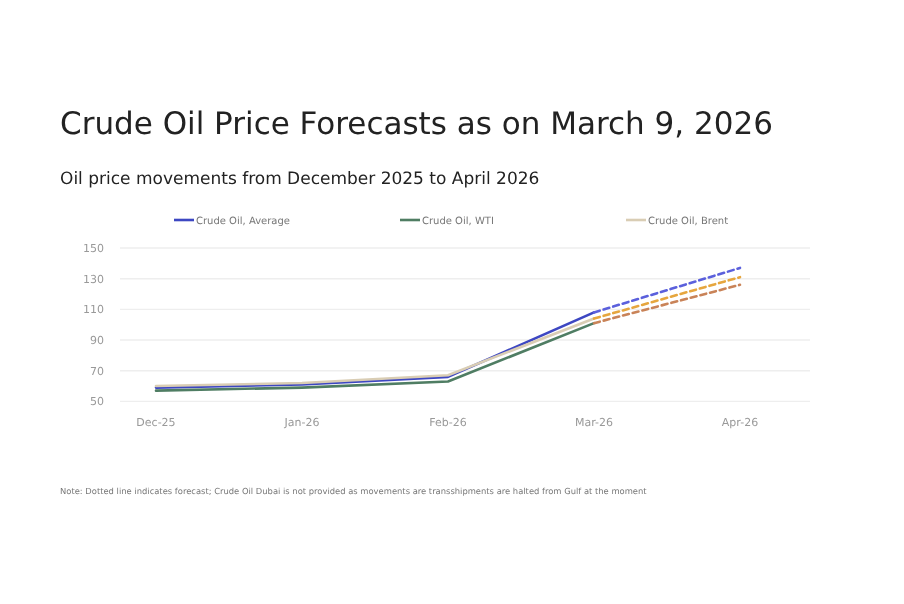  Describe the element at coordinates (300, 180) in the screenshot. I see `chart-subtitle: Oil price movements from December 2025 to April 2026` at that location.